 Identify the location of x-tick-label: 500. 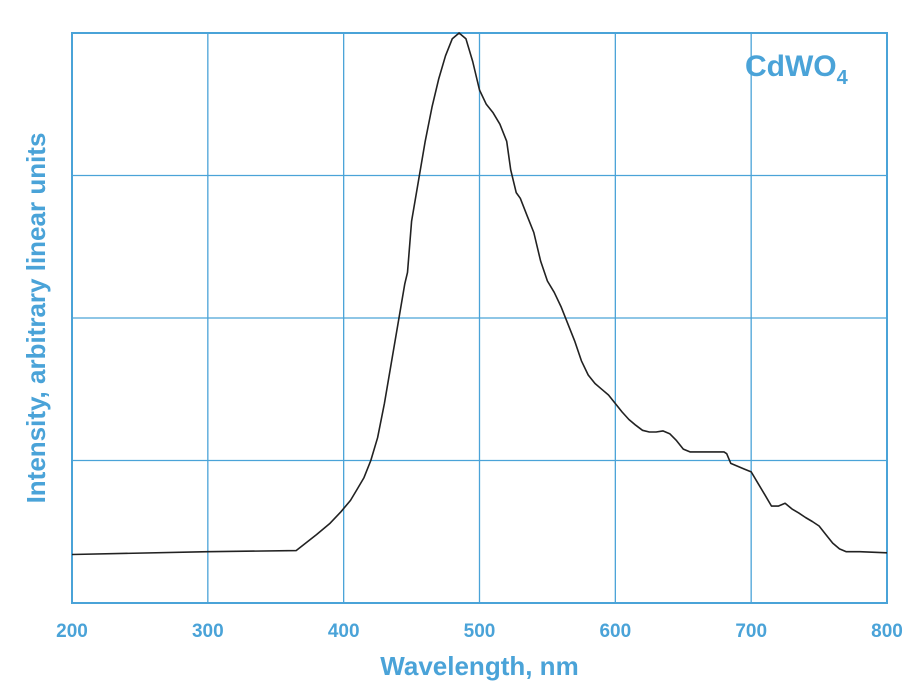
(480, 631).